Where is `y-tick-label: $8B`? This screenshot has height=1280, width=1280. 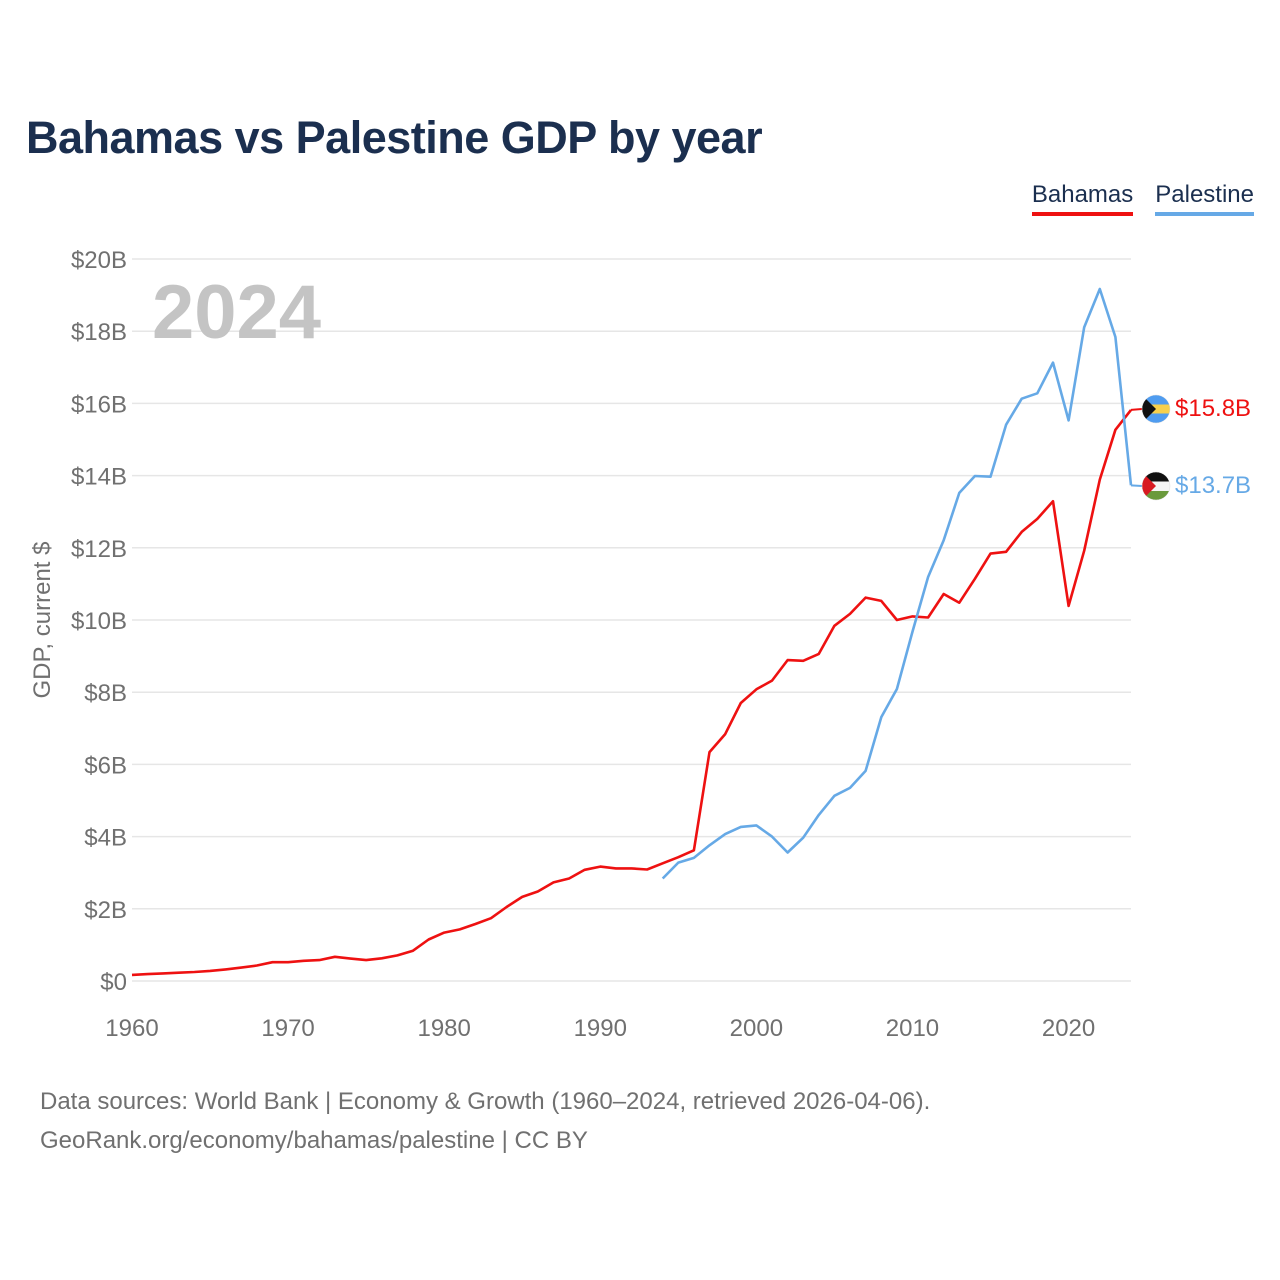 y-tick-label: $8B is located at coordinates (105, 693).